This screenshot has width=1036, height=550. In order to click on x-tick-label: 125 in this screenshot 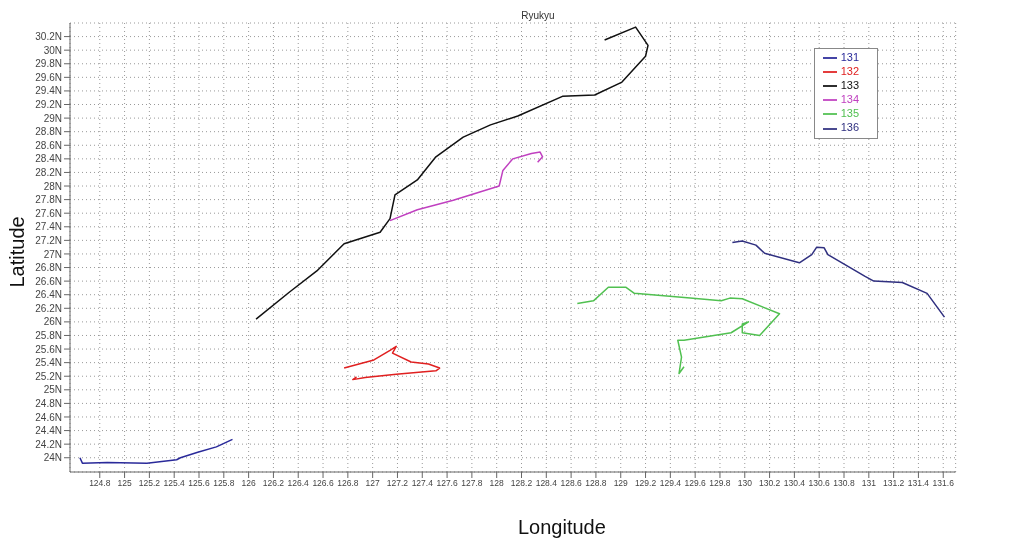, I will do `click(124, 483)`.